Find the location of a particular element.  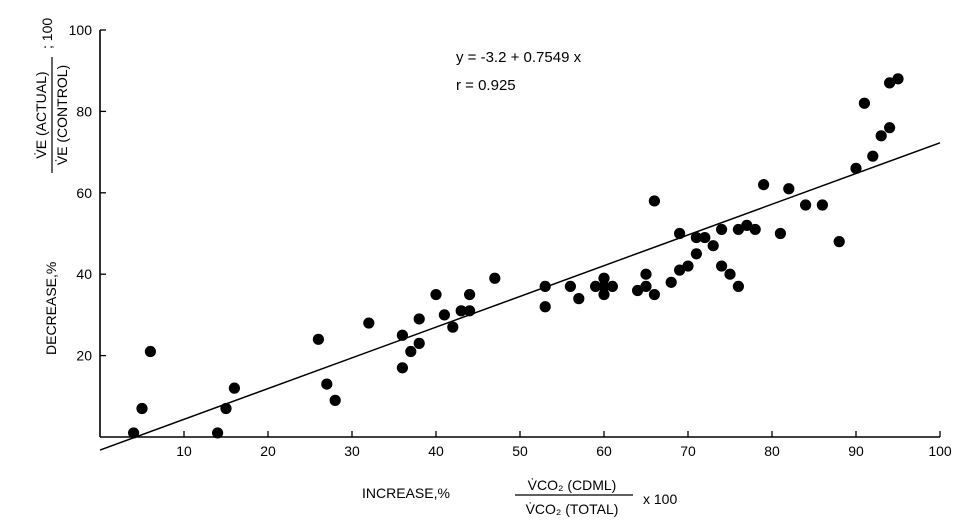

x-tick-label: 50 is located at coordinates (520, 451).